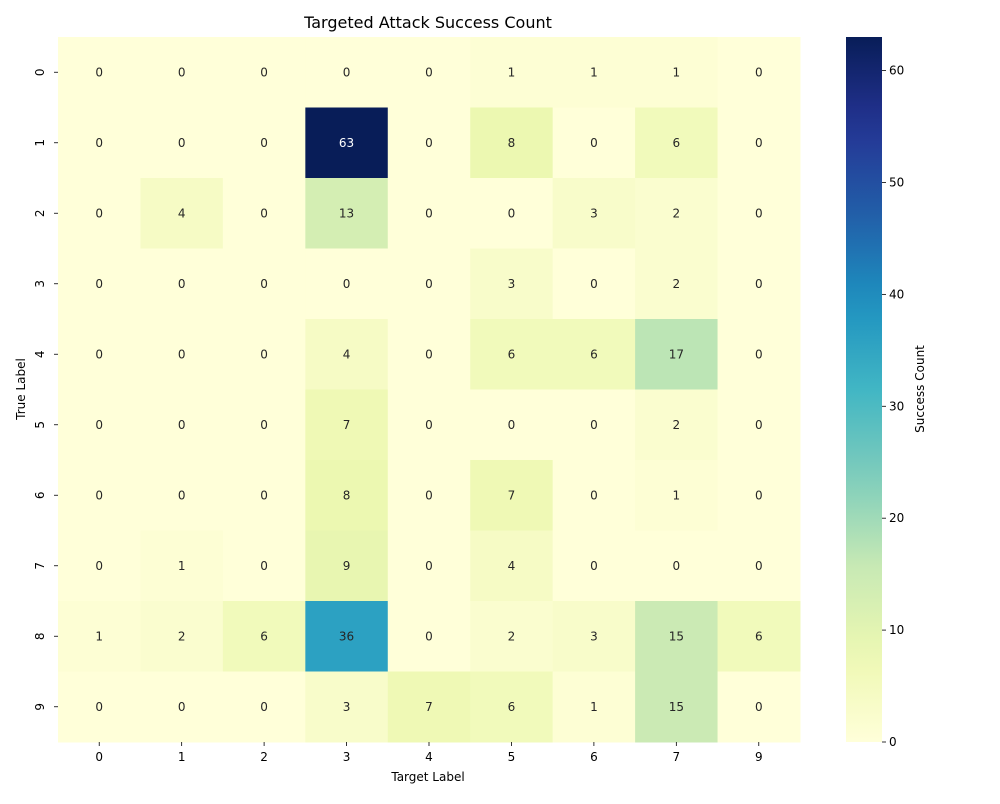 This screenshot has width=1000, height=804. Describe the element at coordinates (512, 757) in the screenshot. I see `x-tick-label: 5` at that location.